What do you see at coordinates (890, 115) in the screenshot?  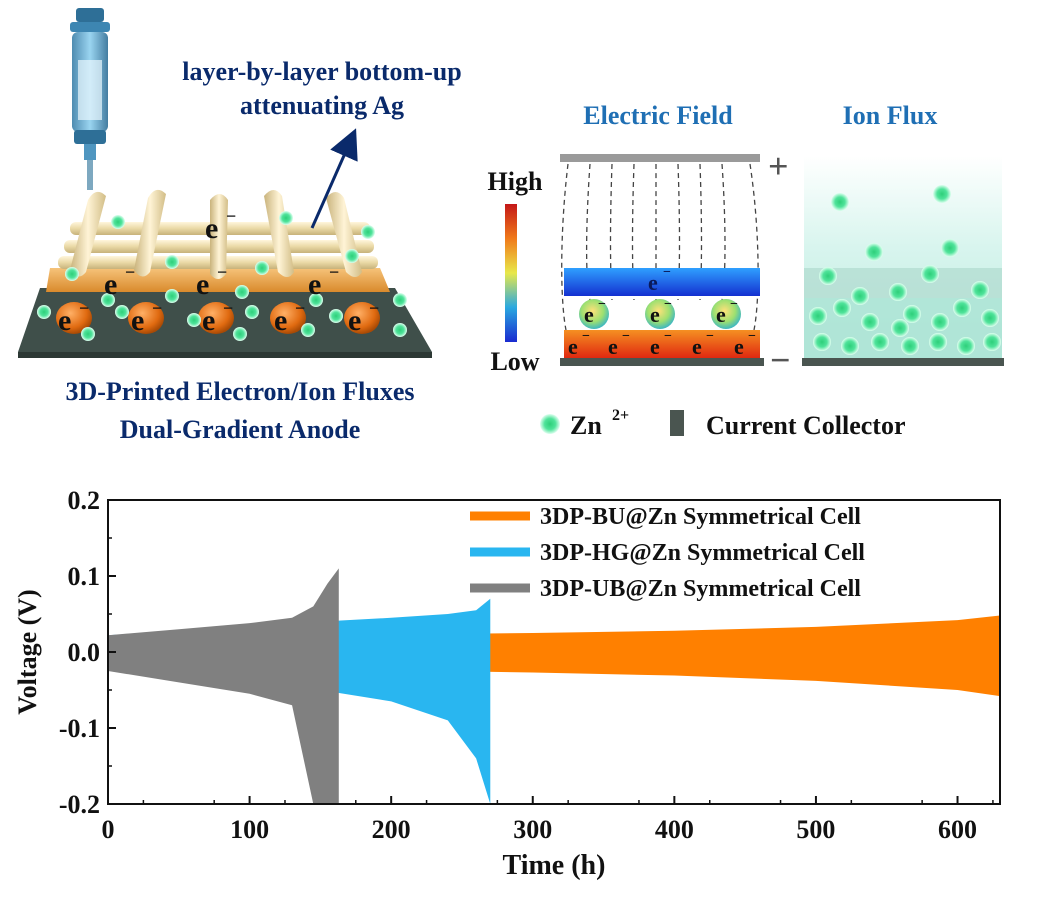 I see `ion-flux-title: Ion Flux` at bounding box center [890, 115].